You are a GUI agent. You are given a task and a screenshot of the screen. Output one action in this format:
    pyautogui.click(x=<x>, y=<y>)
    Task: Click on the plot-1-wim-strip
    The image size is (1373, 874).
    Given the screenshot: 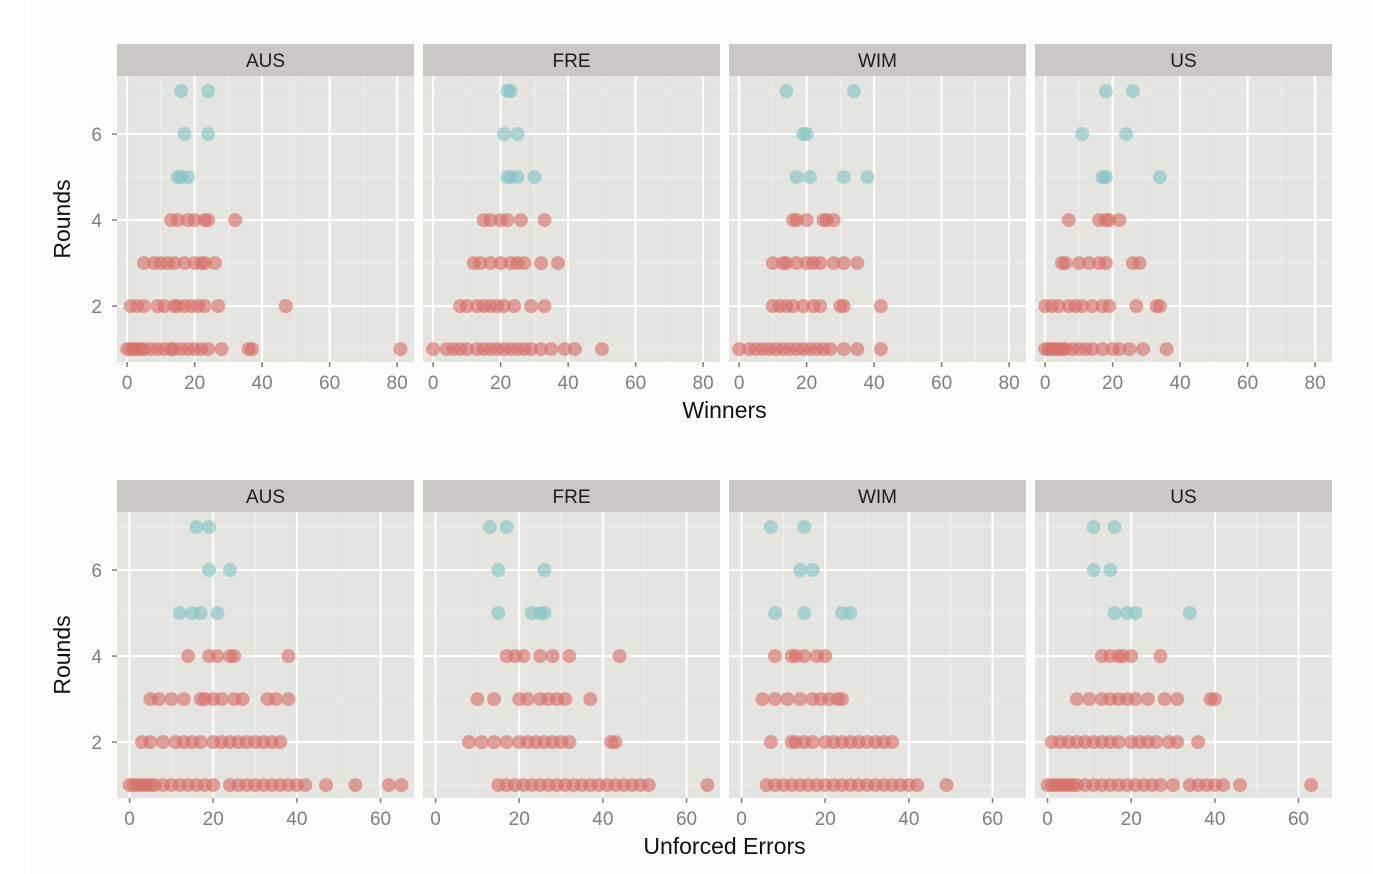 What is the action you would take?
    pyautogui.click(x=877, y=60)
    